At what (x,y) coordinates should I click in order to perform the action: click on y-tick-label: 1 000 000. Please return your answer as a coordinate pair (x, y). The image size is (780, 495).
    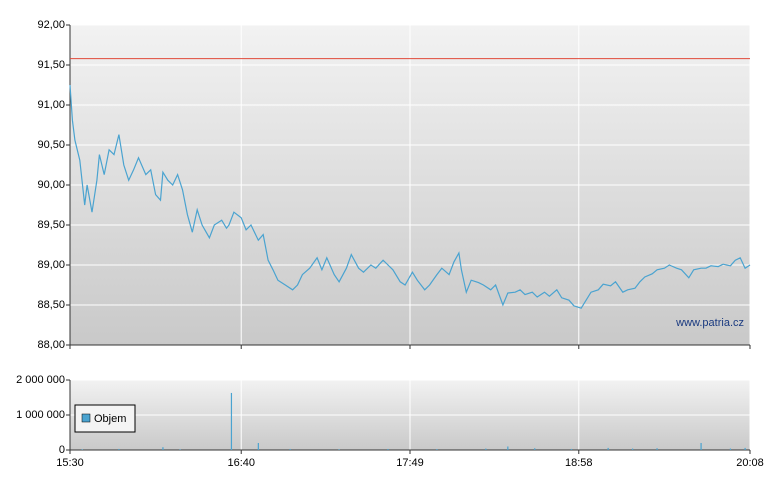
    Looking at the image, I should click on (40, 415).